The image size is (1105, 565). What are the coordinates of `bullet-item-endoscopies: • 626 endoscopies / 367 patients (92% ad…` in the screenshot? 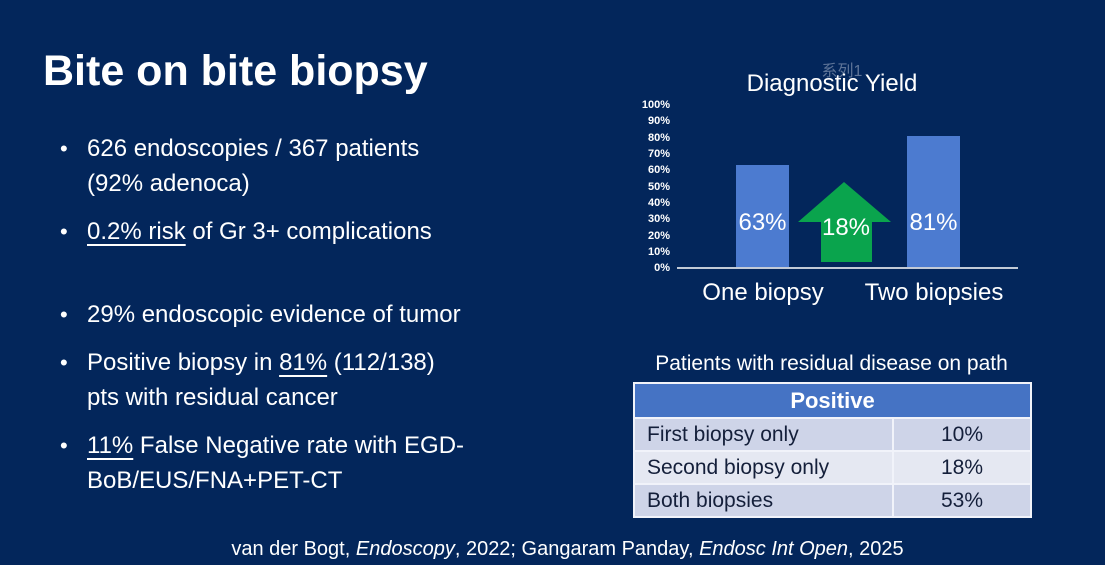 It's located at (320, 166).